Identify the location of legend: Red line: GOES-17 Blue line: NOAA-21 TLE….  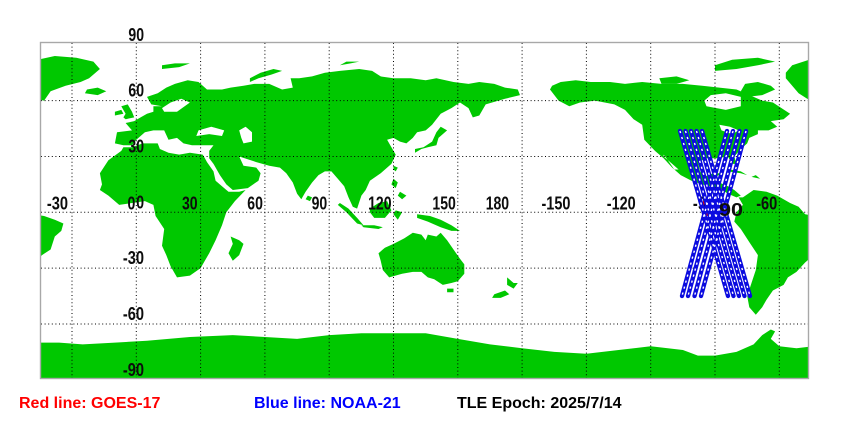
(425, 406).